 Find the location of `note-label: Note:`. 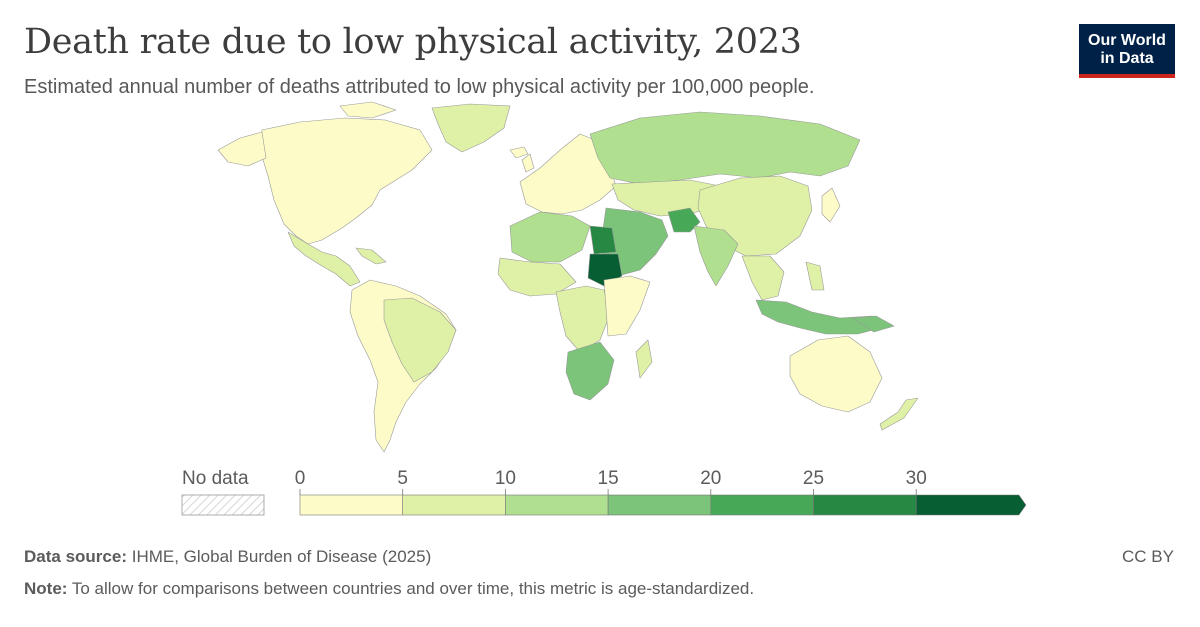

note-label: Note: is located at coordinates (46, 588).